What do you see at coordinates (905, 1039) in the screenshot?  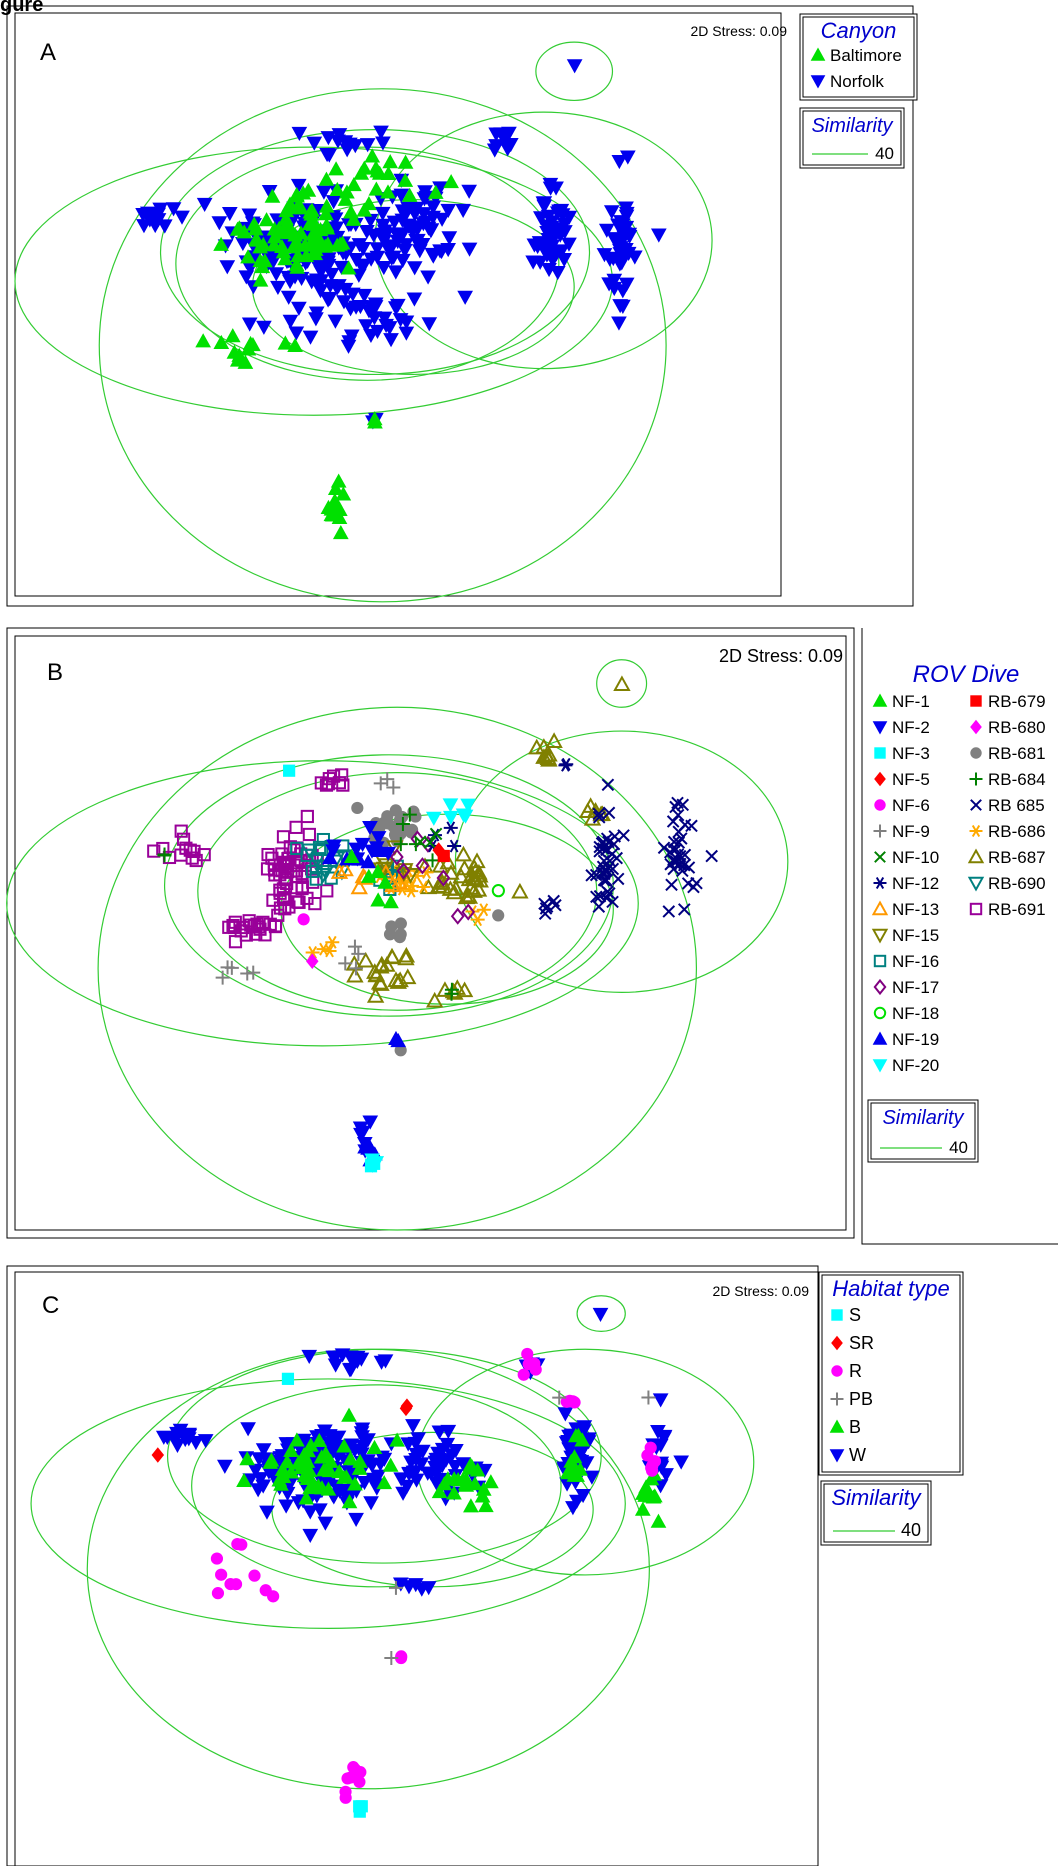 I see `legend-item: NF-19` at bounding box center [905, 1039].